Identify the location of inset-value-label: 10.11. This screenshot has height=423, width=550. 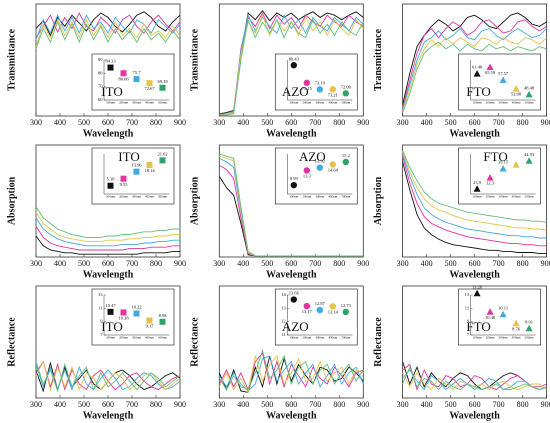
(503, 307).